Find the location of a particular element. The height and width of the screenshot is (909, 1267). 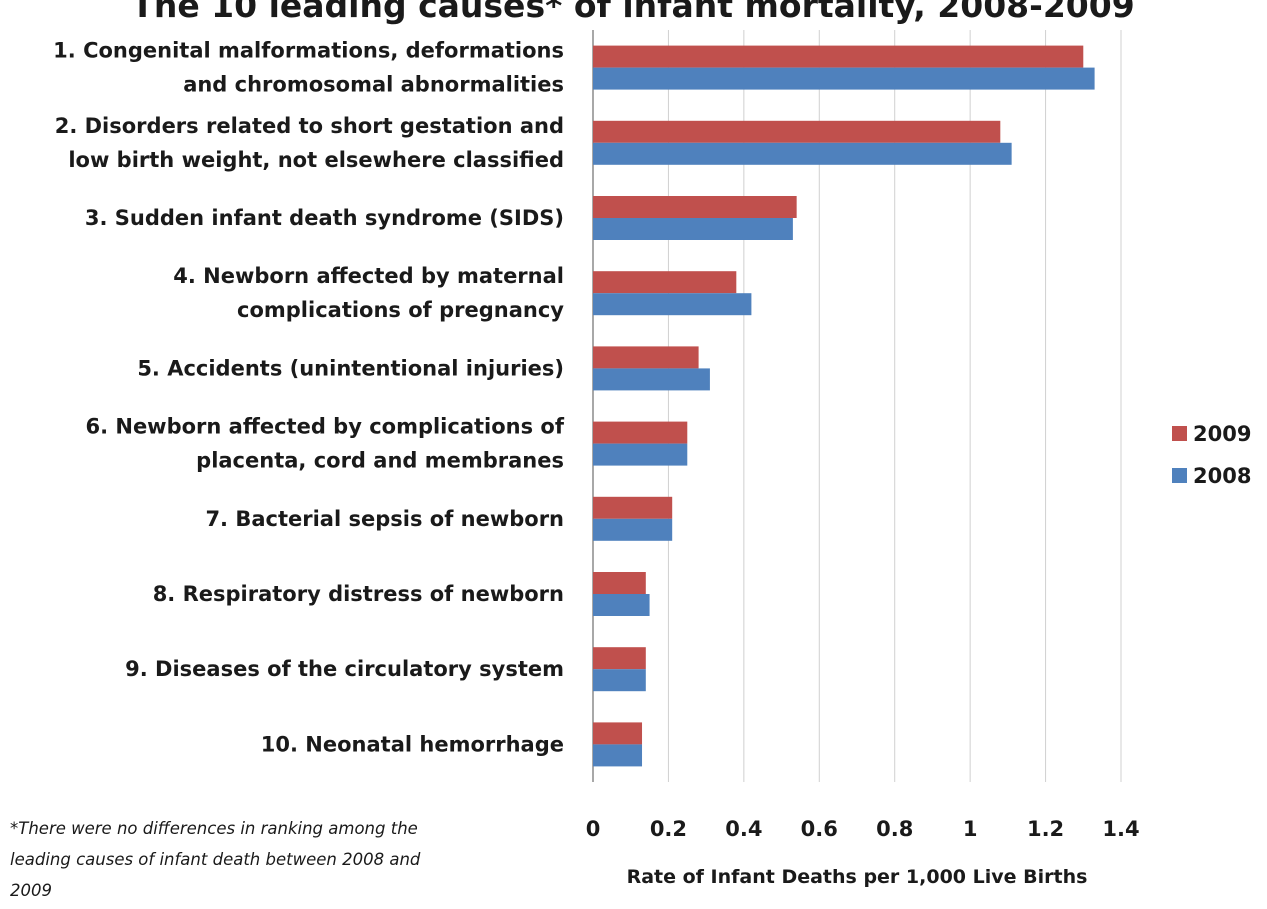

footnote-line: 2009 is located at coordinates (31, 890).